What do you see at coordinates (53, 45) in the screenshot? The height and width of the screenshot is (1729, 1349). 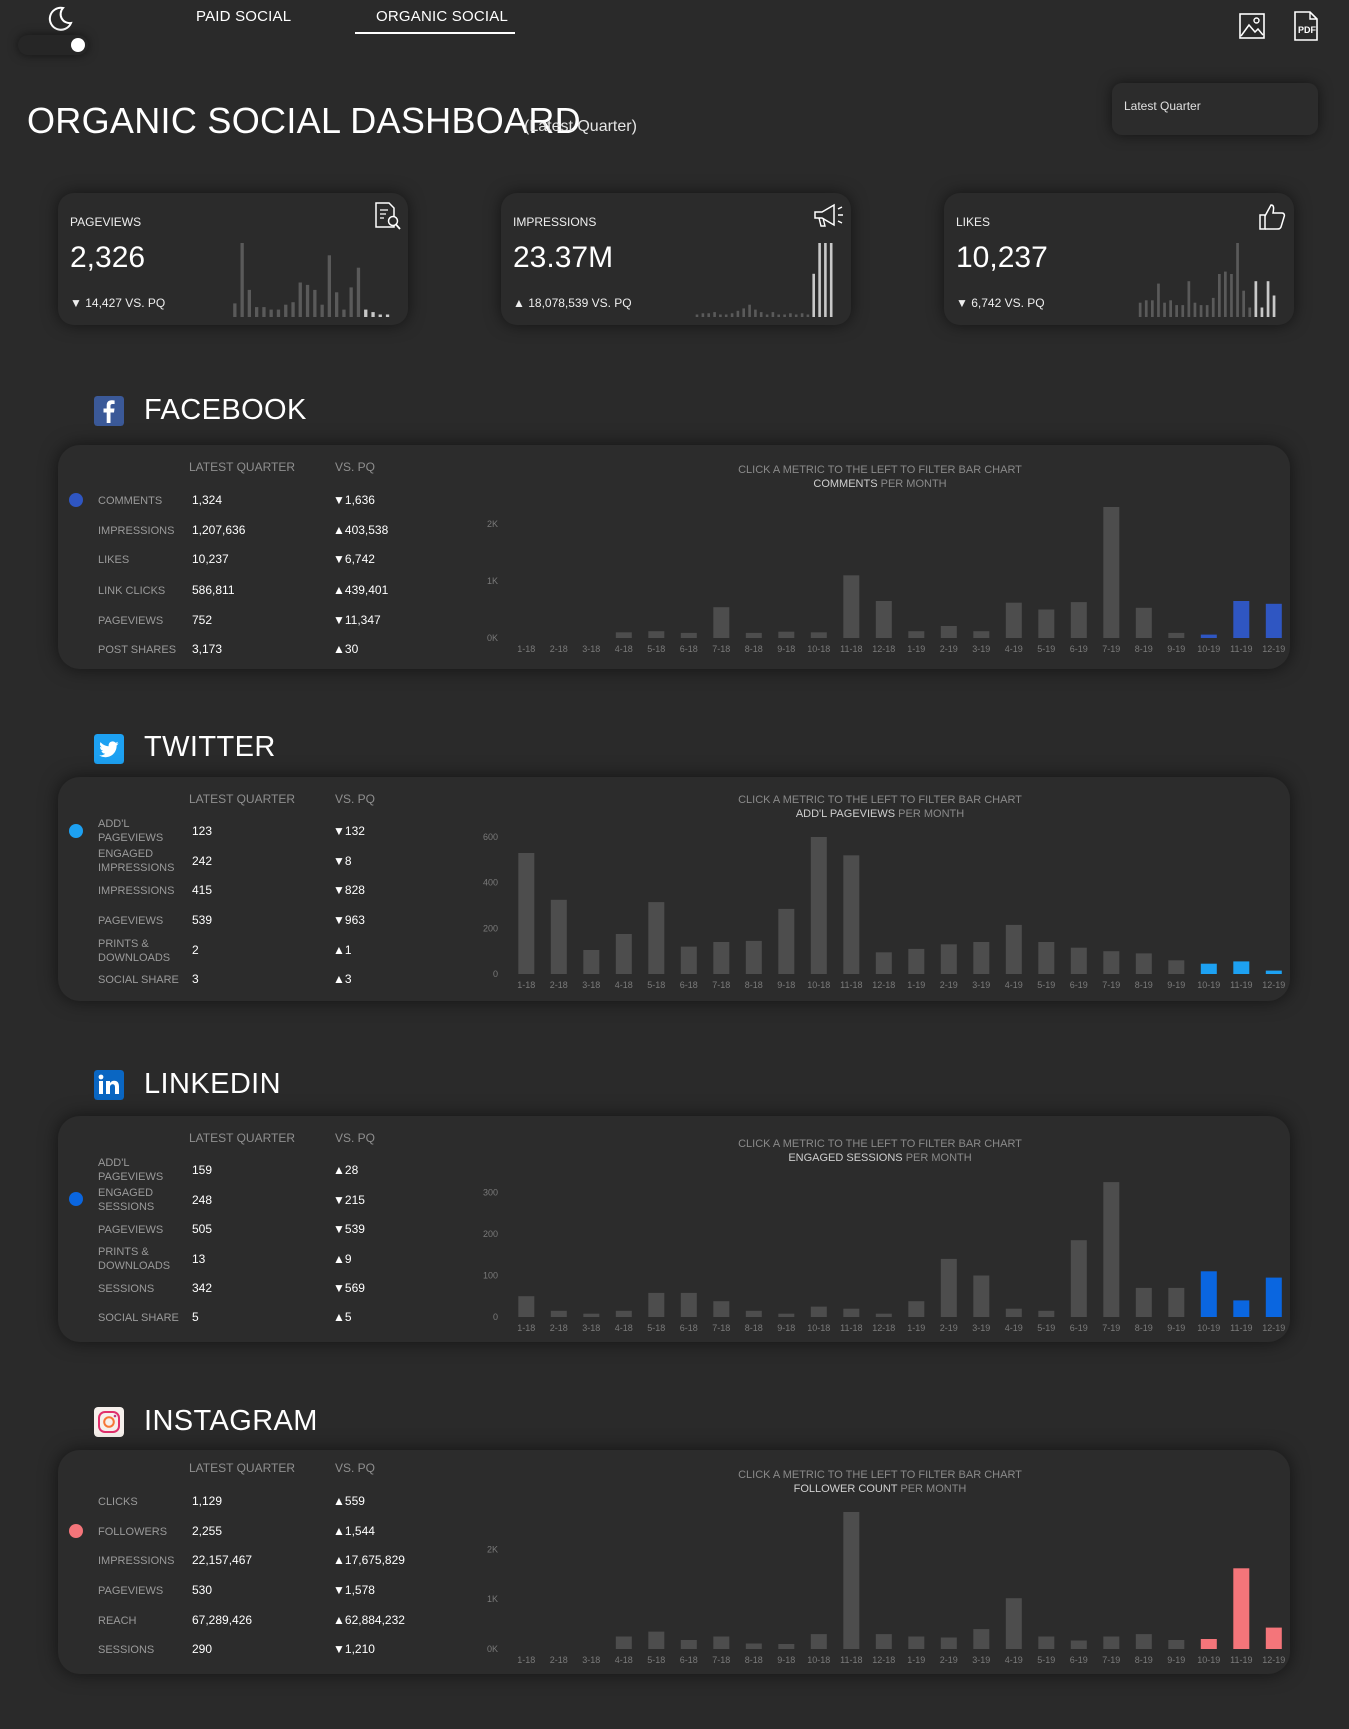 I see `toggle-track` at bounding box center [53, 45].